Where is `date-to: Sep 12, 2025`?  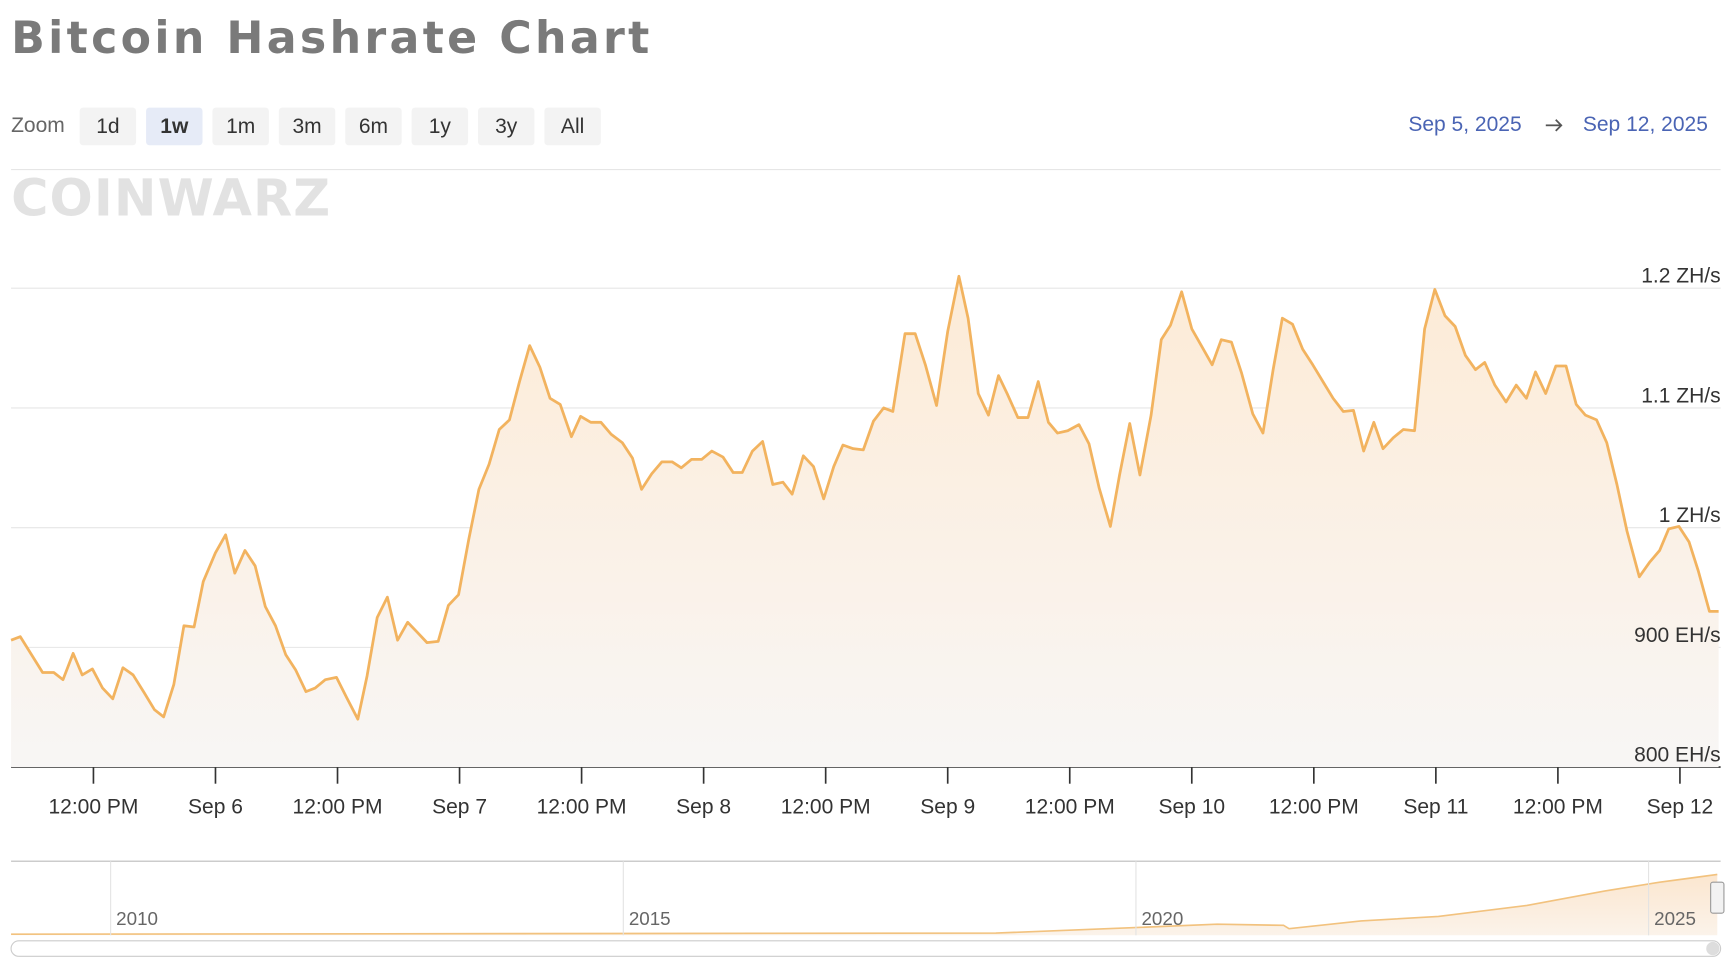 date-to: Sep 12, 2025 is located at coordinates (1645, 124).